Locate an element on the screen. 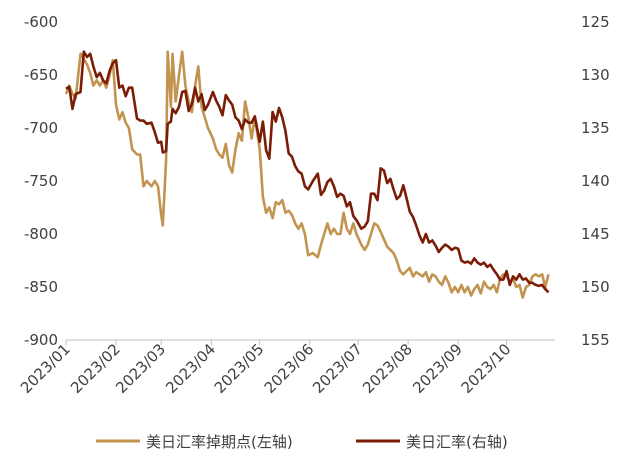 This screenshot has width=623, height=473. x-tick-label: 2023/10 is located at coordinates (486, 368).